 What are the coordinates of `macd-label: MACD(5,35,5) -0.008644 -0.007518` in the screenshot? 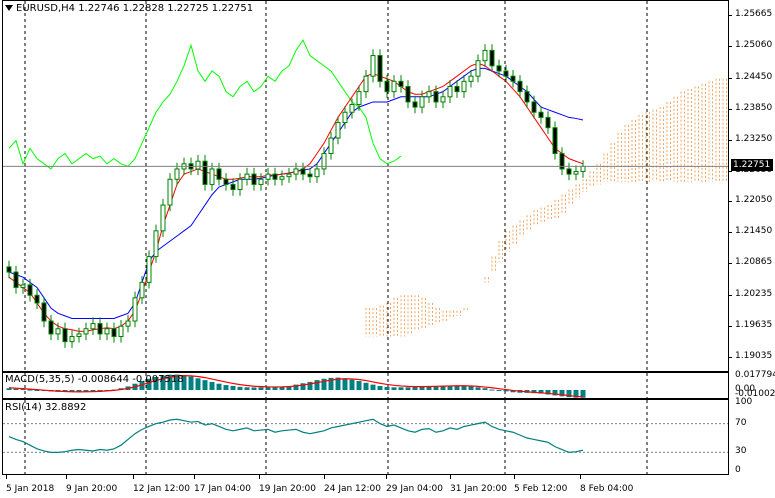 It's located at (94, 379).